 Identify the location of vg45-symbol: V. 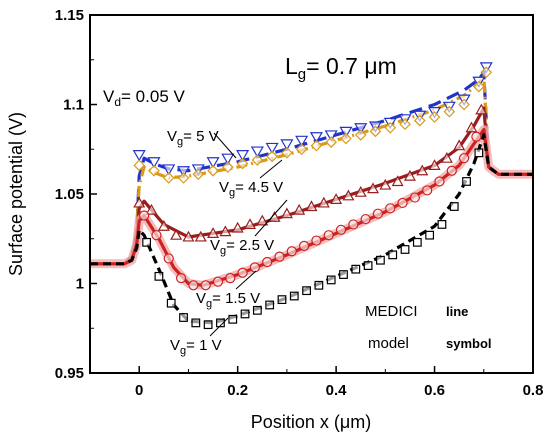
(224, 187).